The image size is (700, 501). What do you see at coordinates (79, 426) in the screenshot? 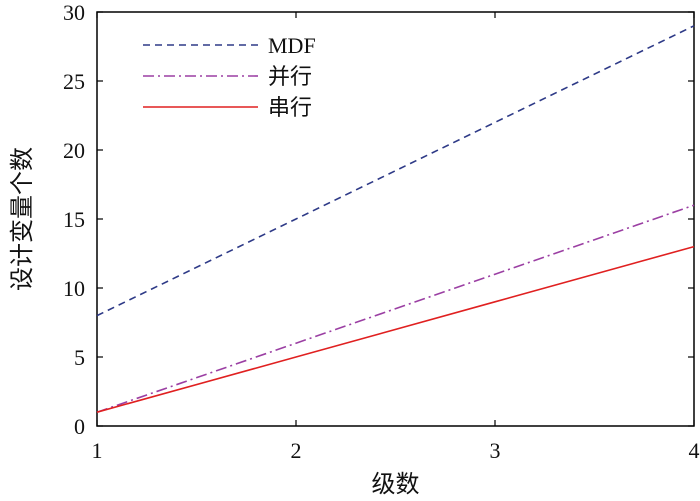
I see `y-tick-label: 0` at bounding box center [79, 426].